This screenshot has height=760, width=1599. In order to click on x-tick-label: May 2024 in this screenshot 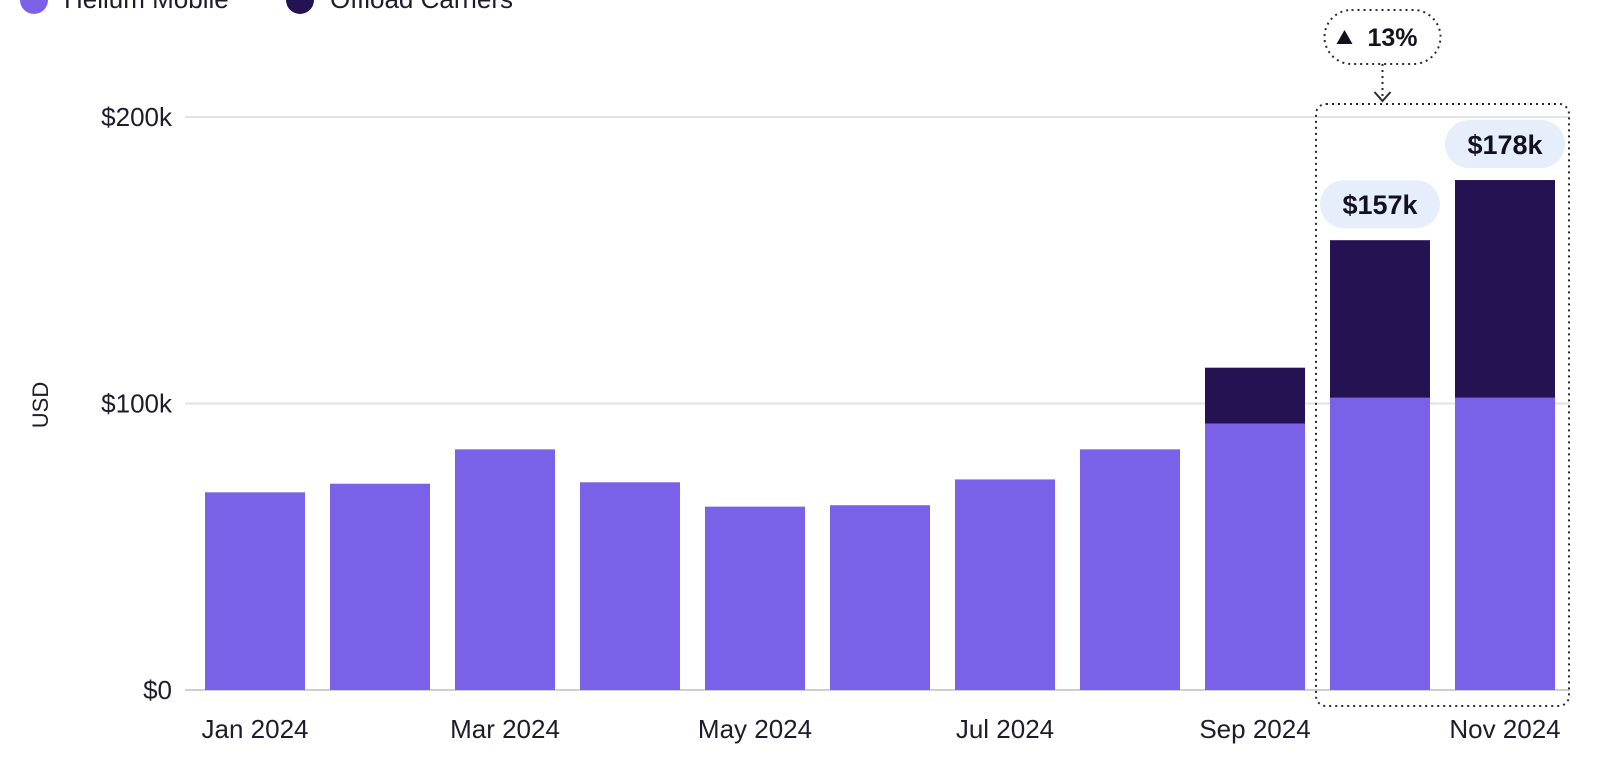, I will do `click(755, 729)`.